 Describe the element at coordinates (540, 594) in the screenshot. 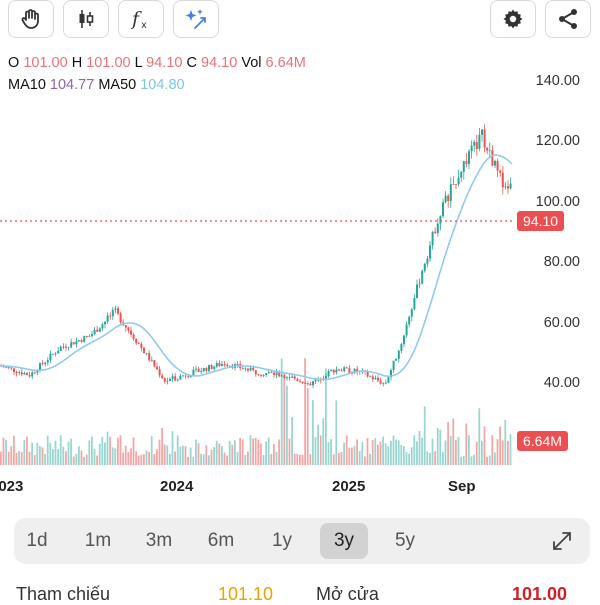

I see `open-value-bottom: 101.00` at that location.